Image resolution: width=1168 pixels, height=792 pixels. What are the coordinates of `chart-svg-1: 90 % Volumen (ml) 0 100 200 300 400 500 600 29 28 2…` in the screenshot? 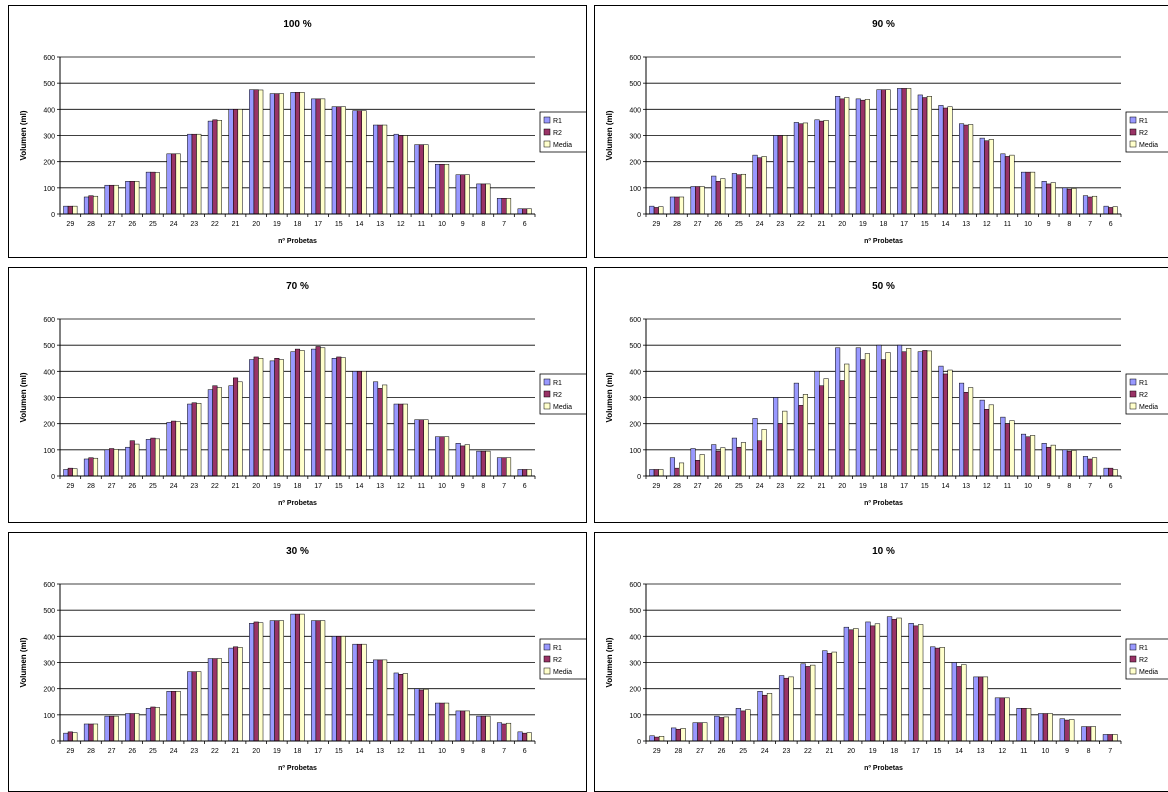 It's located at (886, 132).